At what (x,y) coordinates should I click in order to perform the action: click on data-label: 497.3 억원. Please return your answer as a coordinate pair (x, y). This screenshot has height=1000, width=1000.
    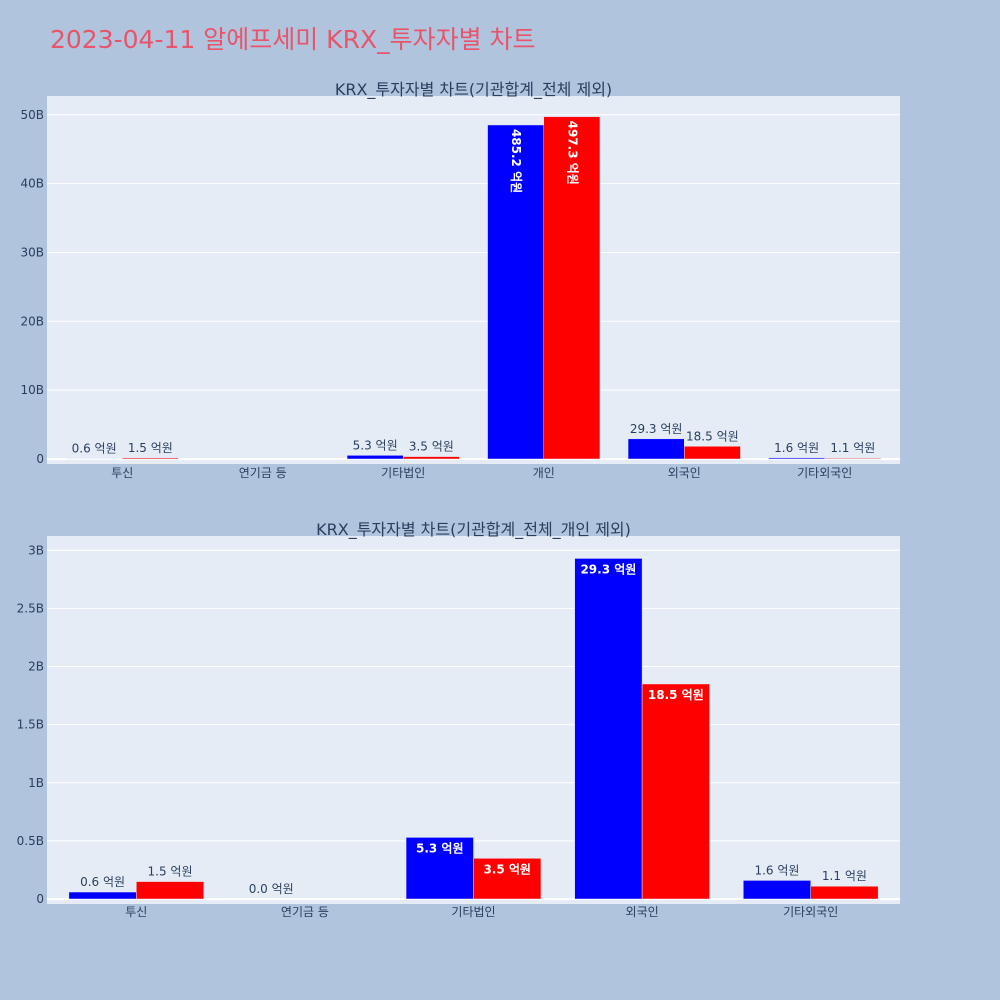
    Looking at the image, I should click on (572, 153).